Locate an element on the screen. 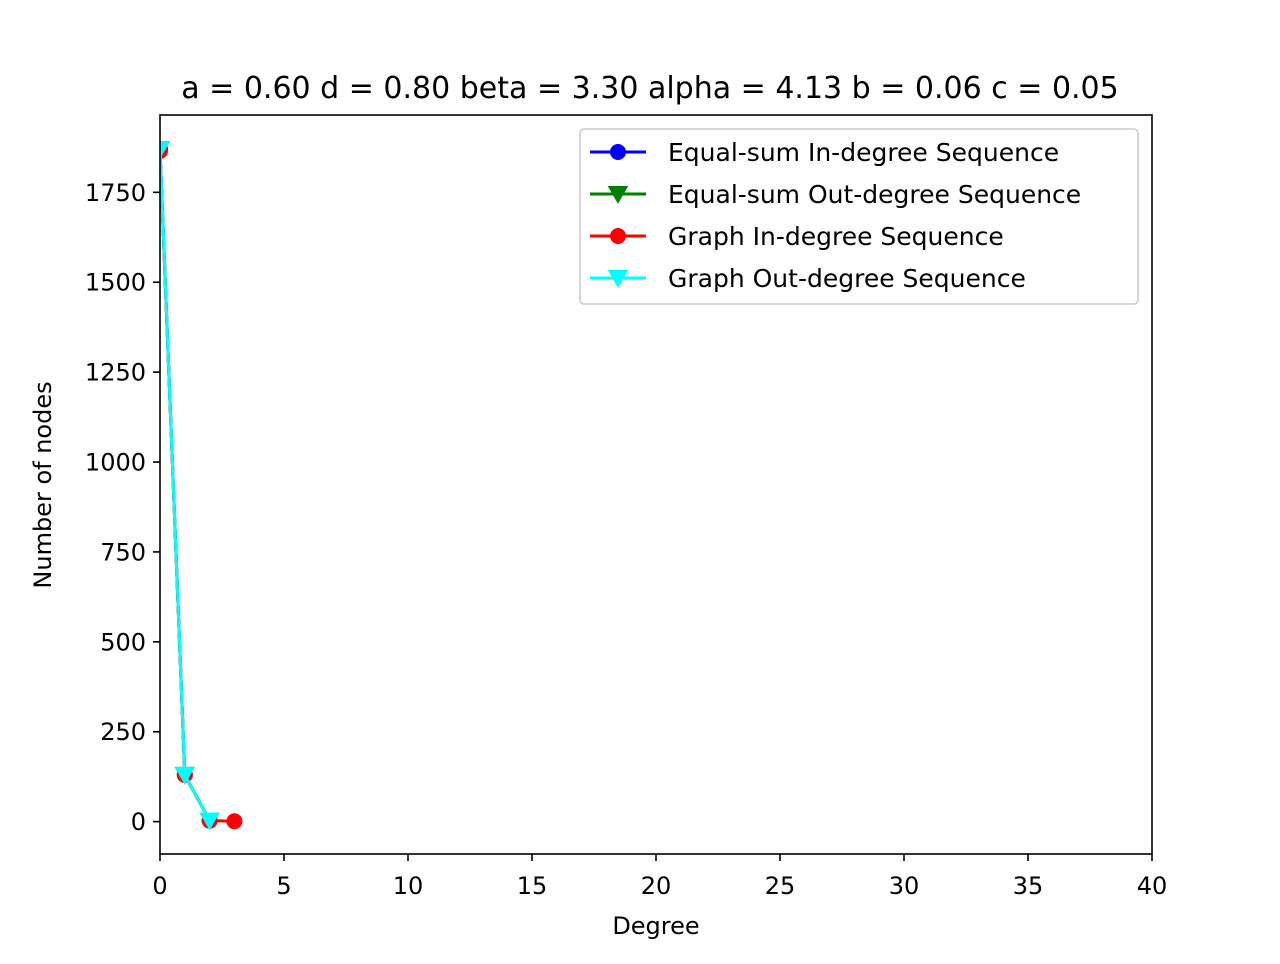 This screenshot has height=964, width=1280. x-tick-label: 40 is located at coordinates (1152, 886).